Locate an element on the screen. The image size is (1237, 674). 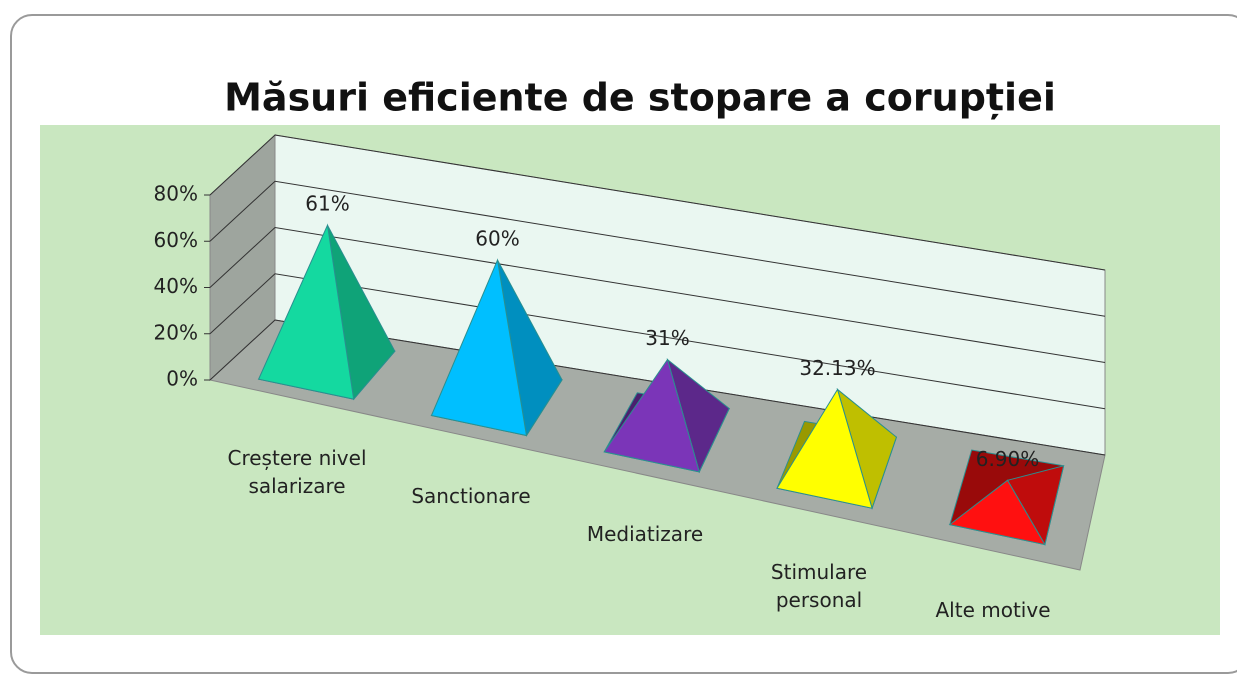
value-label: 31% is located at coordinates (667, 338).